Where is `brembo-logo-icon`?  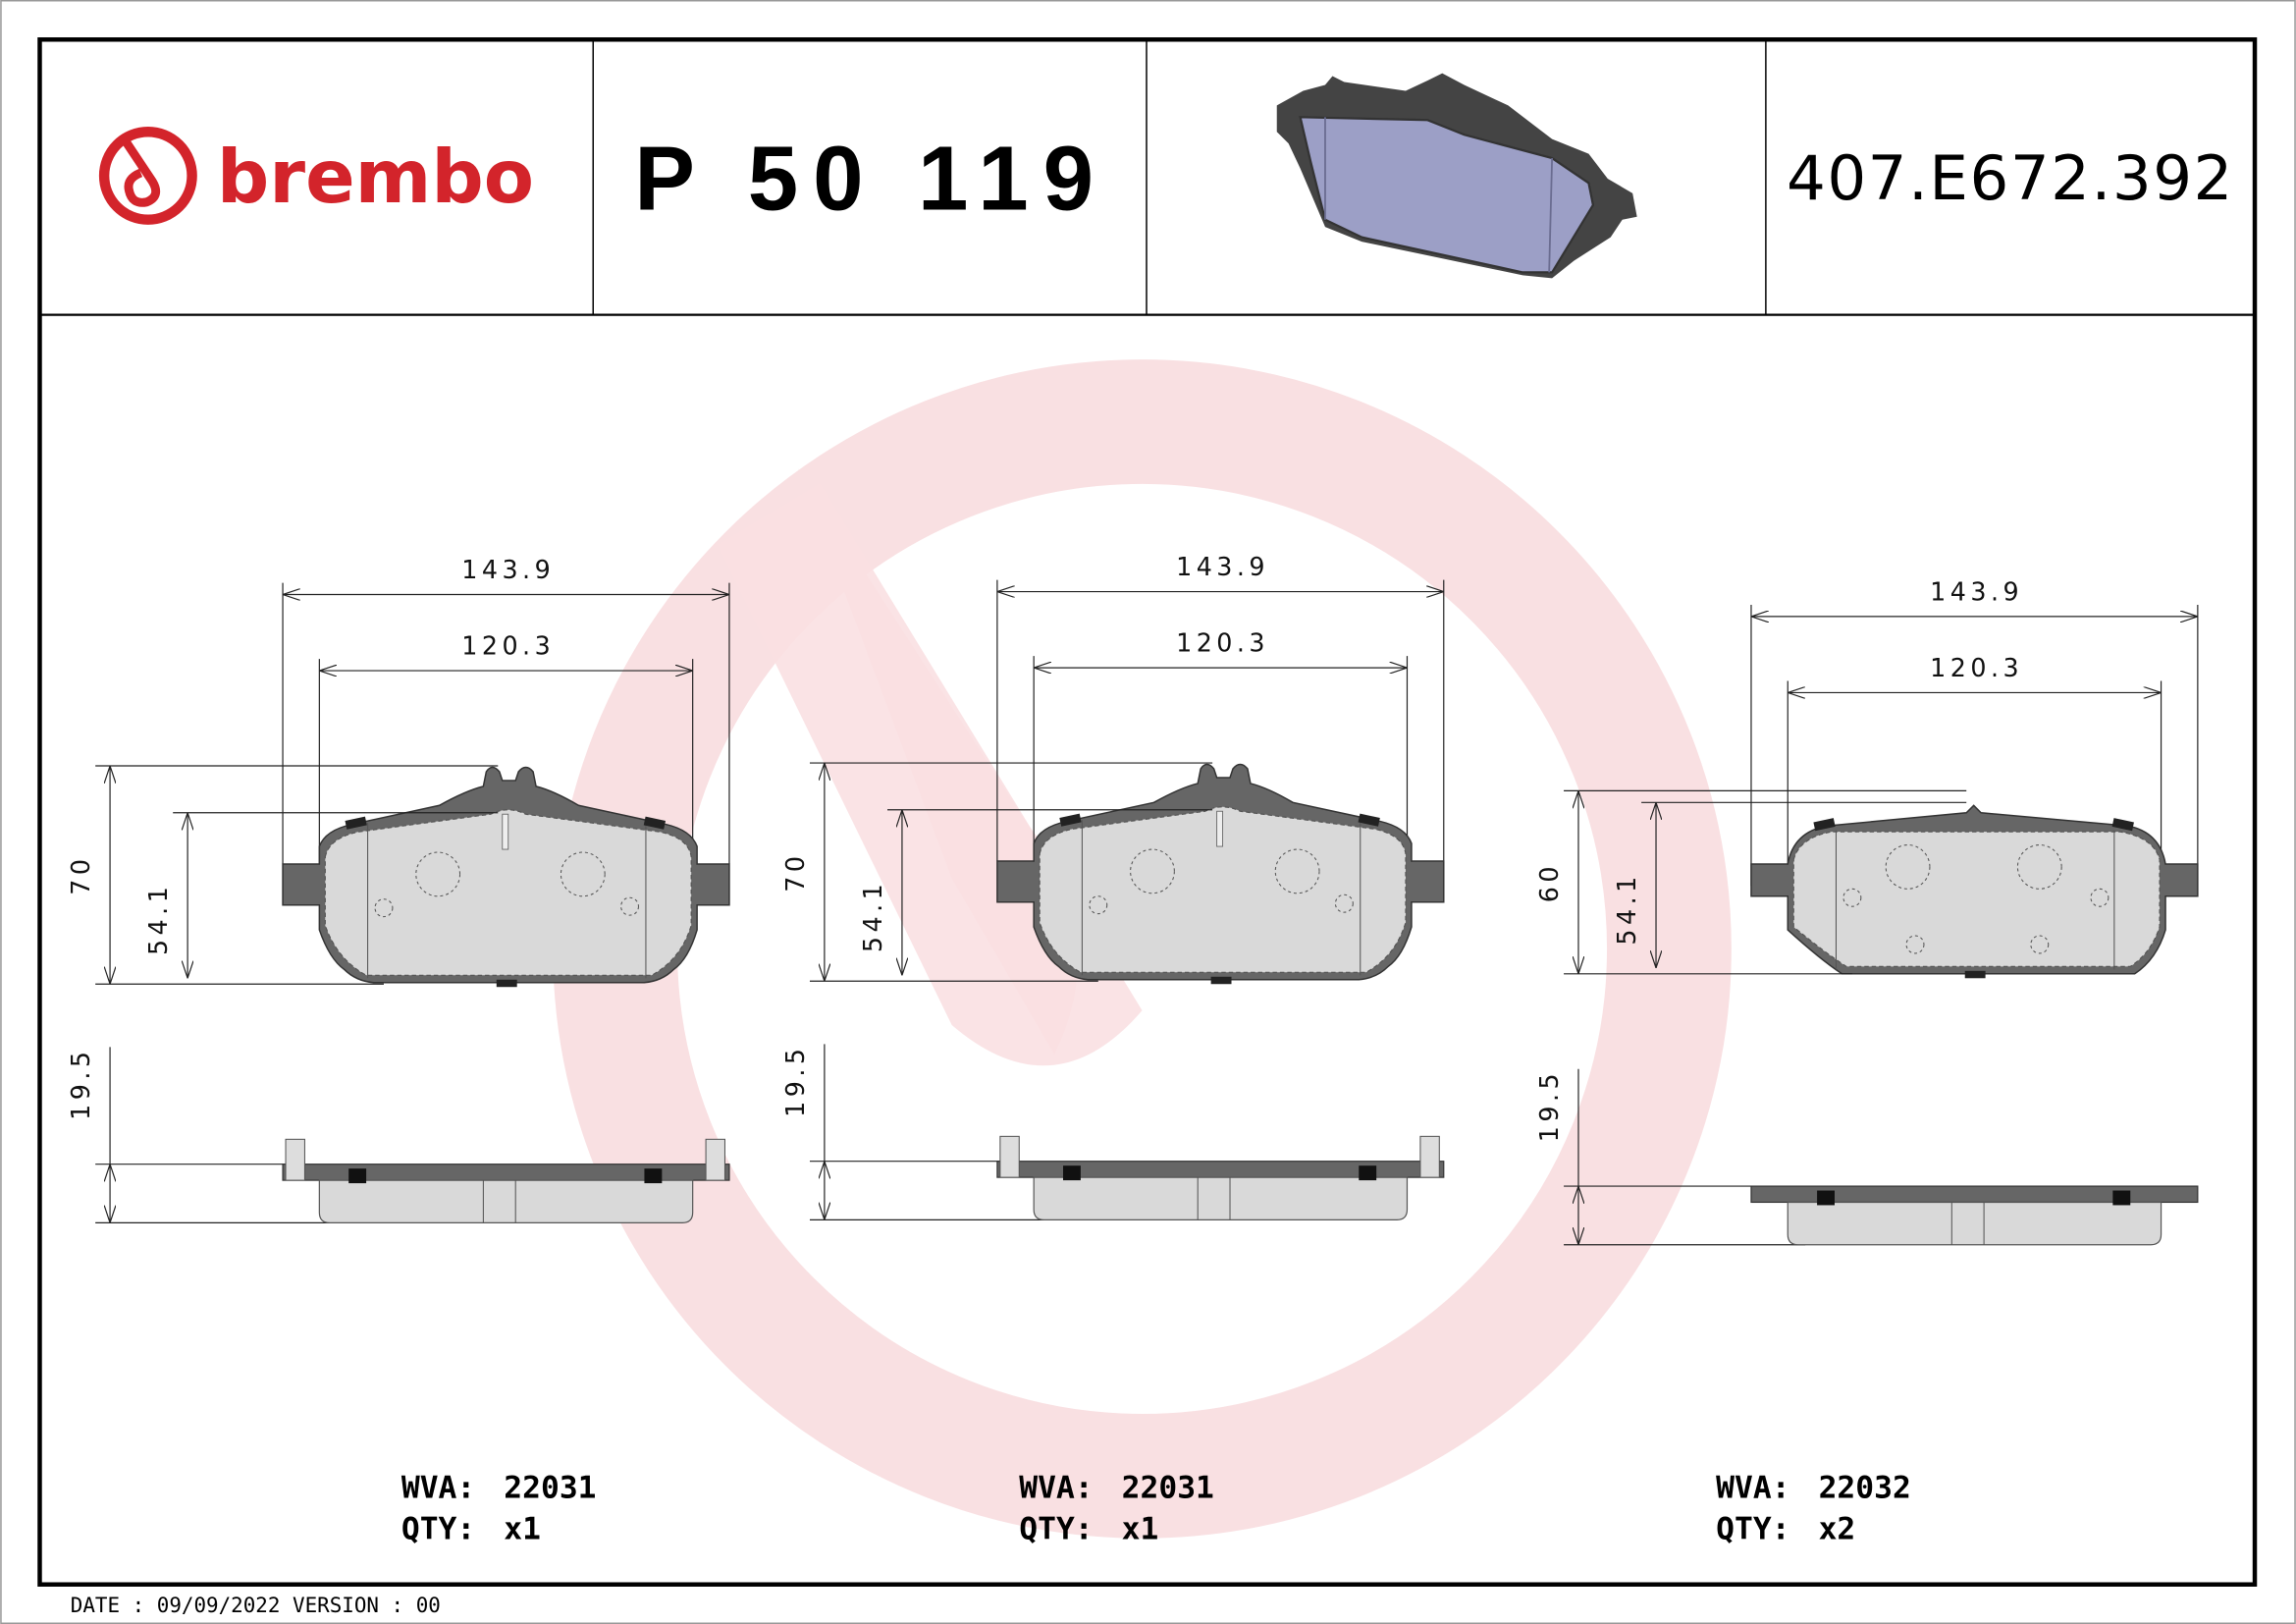 brembo-logo-icon is located at coordinates (148, 176).